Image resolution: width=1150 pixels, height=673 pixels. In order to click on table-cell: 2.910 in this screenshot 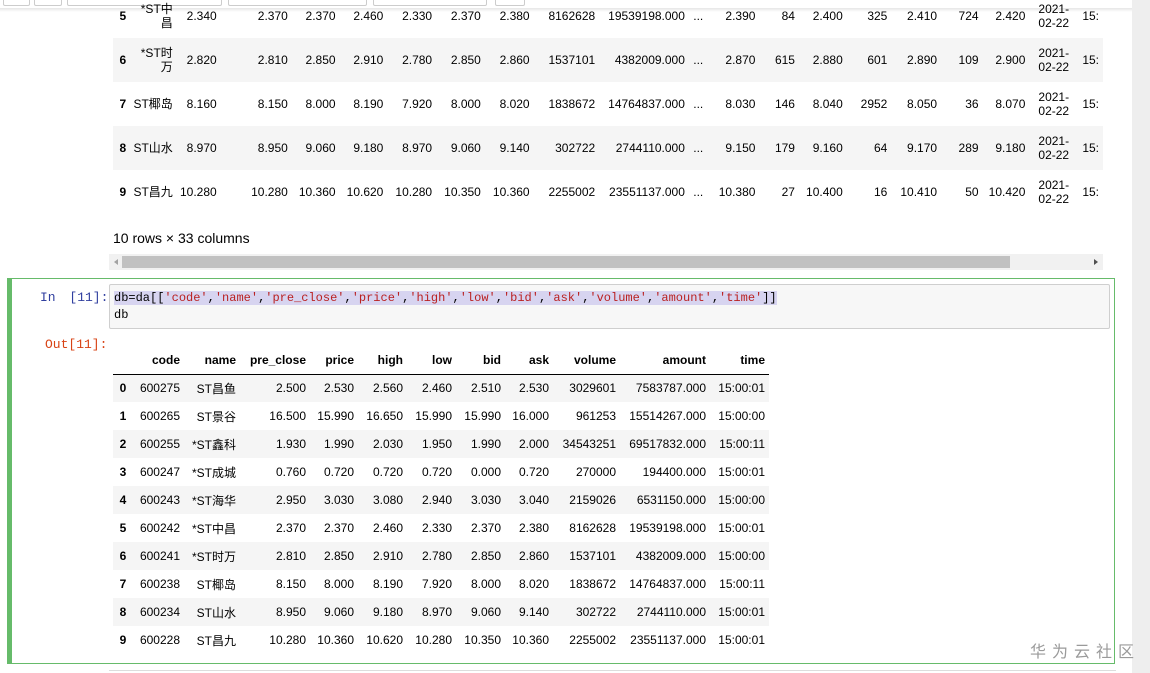, I will do `click(368, 60)`.